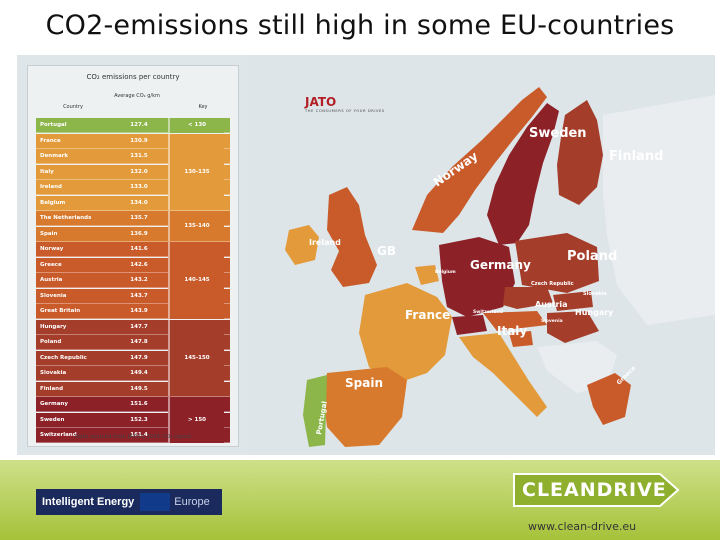 This screenshot has height=540, width=720. Describe the element at coordinates (139, 435) in the screenshot. I see `row-value: 161.4` at that location.